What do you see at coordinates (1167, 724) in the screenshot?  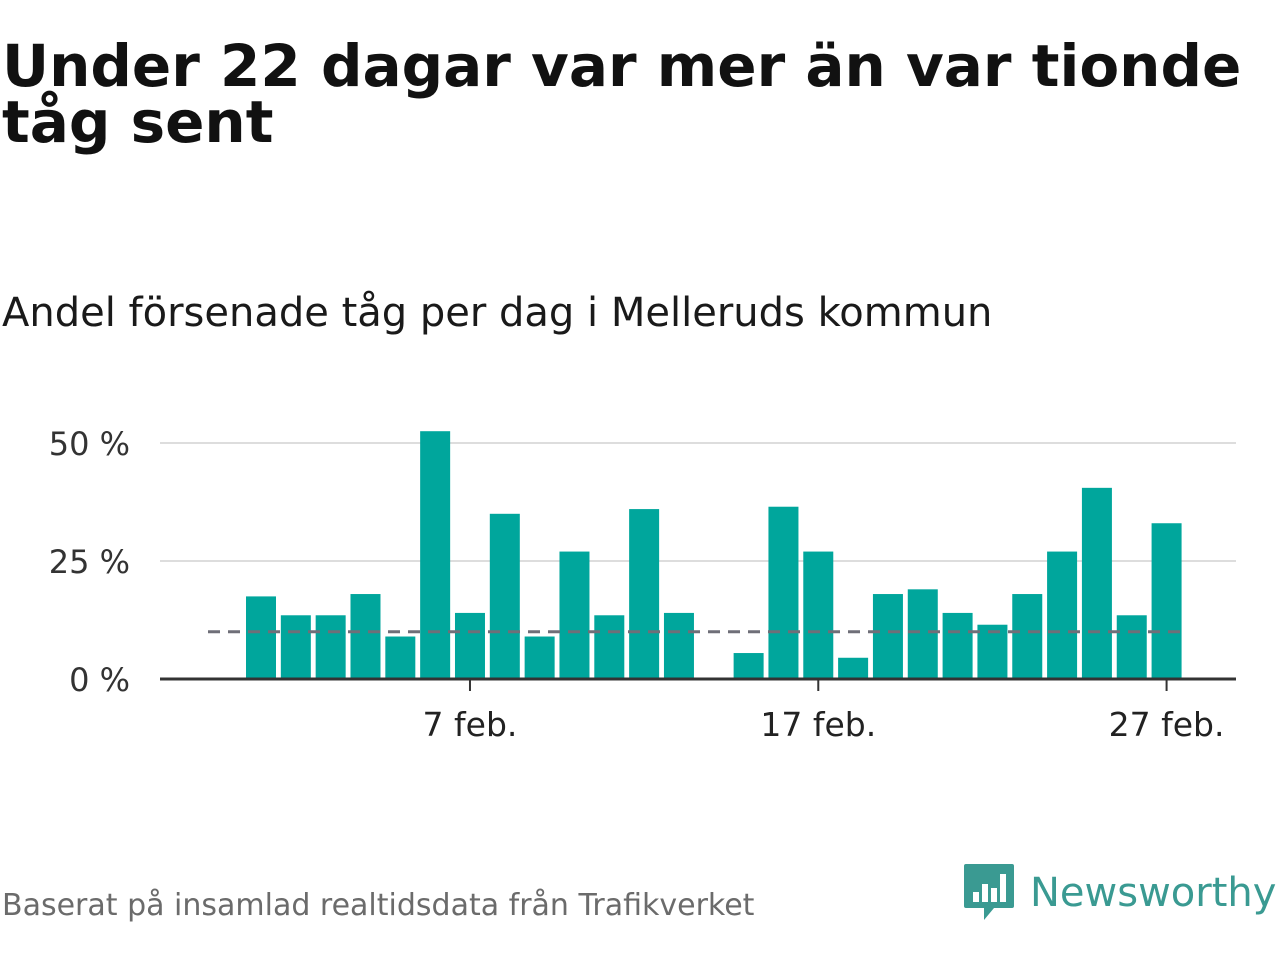 I see `x-tick-label: 27 feb.` at bounding box center [1167, 724].